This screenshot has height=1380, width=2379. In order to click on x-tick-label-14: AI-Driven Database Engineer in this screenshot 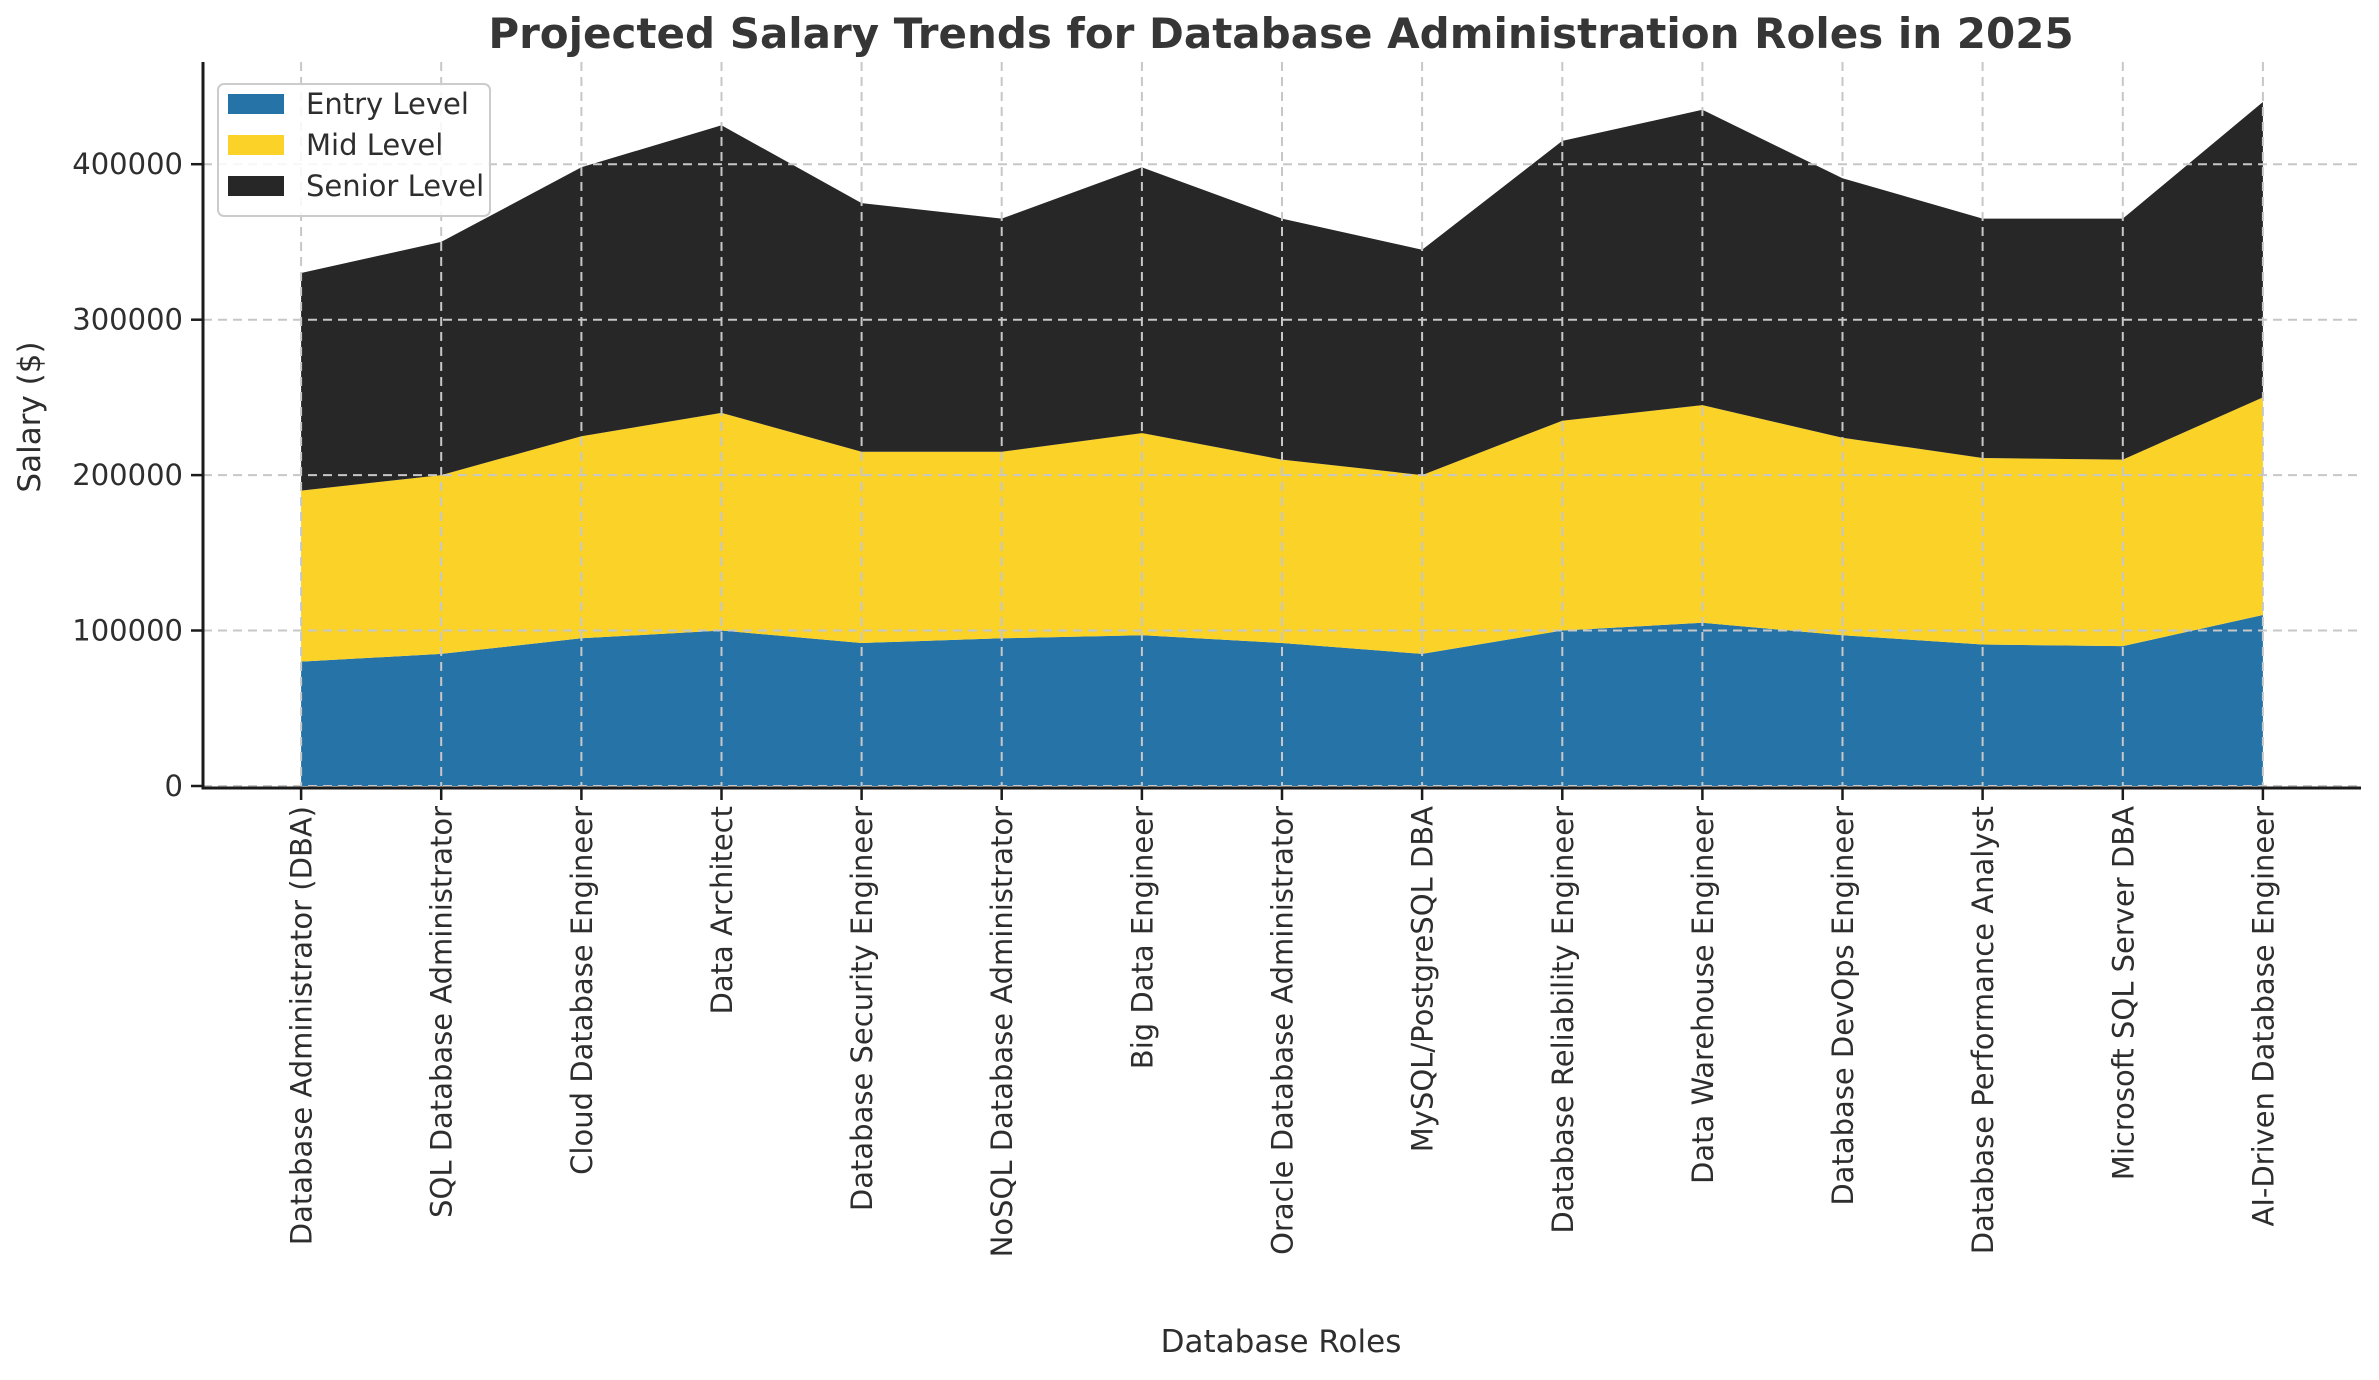, I will do `click(2263, 1016)`.